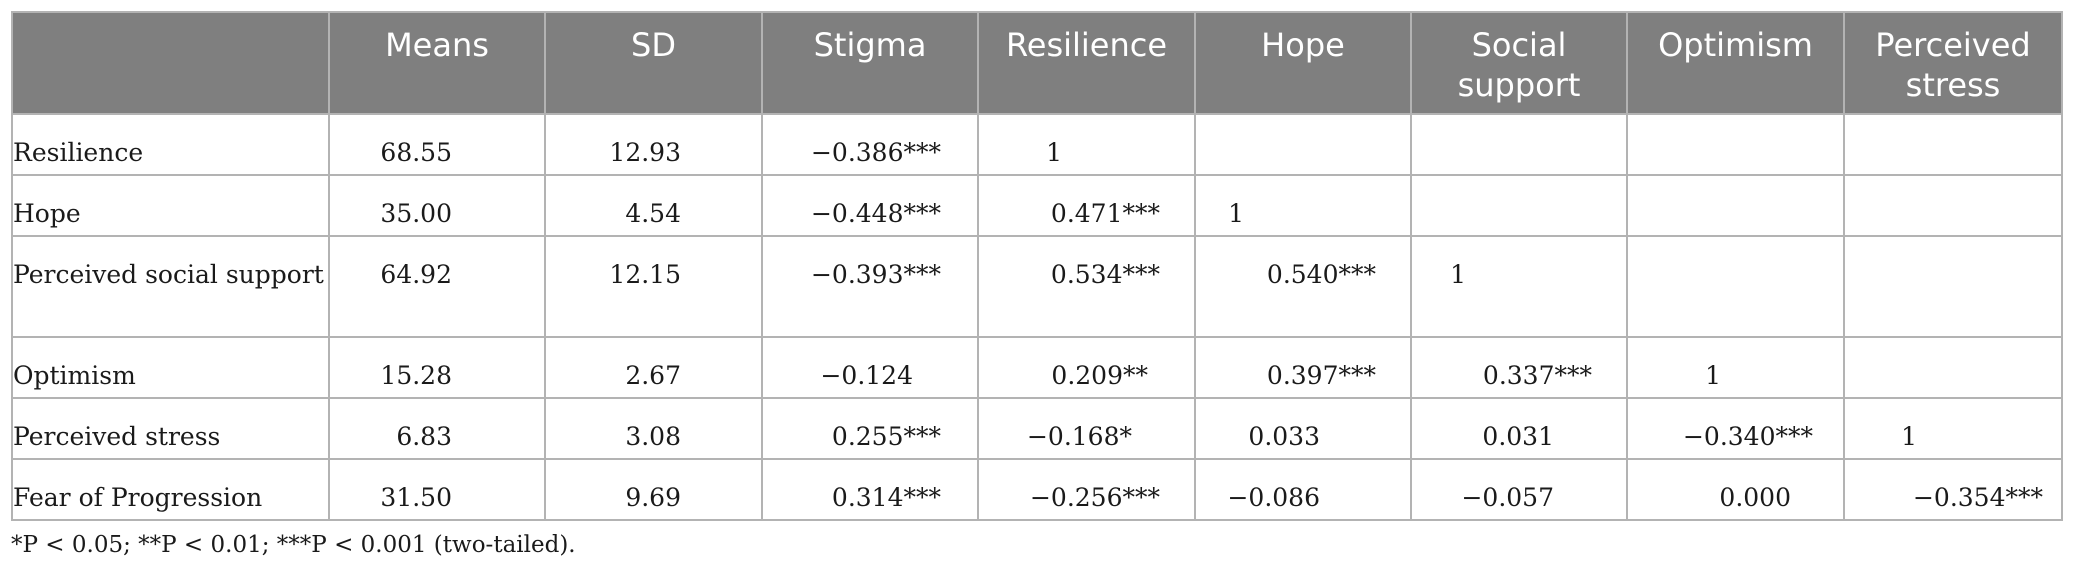 This screenshot has height=575, width=2073. Describe the element at coordinates (170, 367) in the screenshot. I see `row-label: Optimism` at that location.